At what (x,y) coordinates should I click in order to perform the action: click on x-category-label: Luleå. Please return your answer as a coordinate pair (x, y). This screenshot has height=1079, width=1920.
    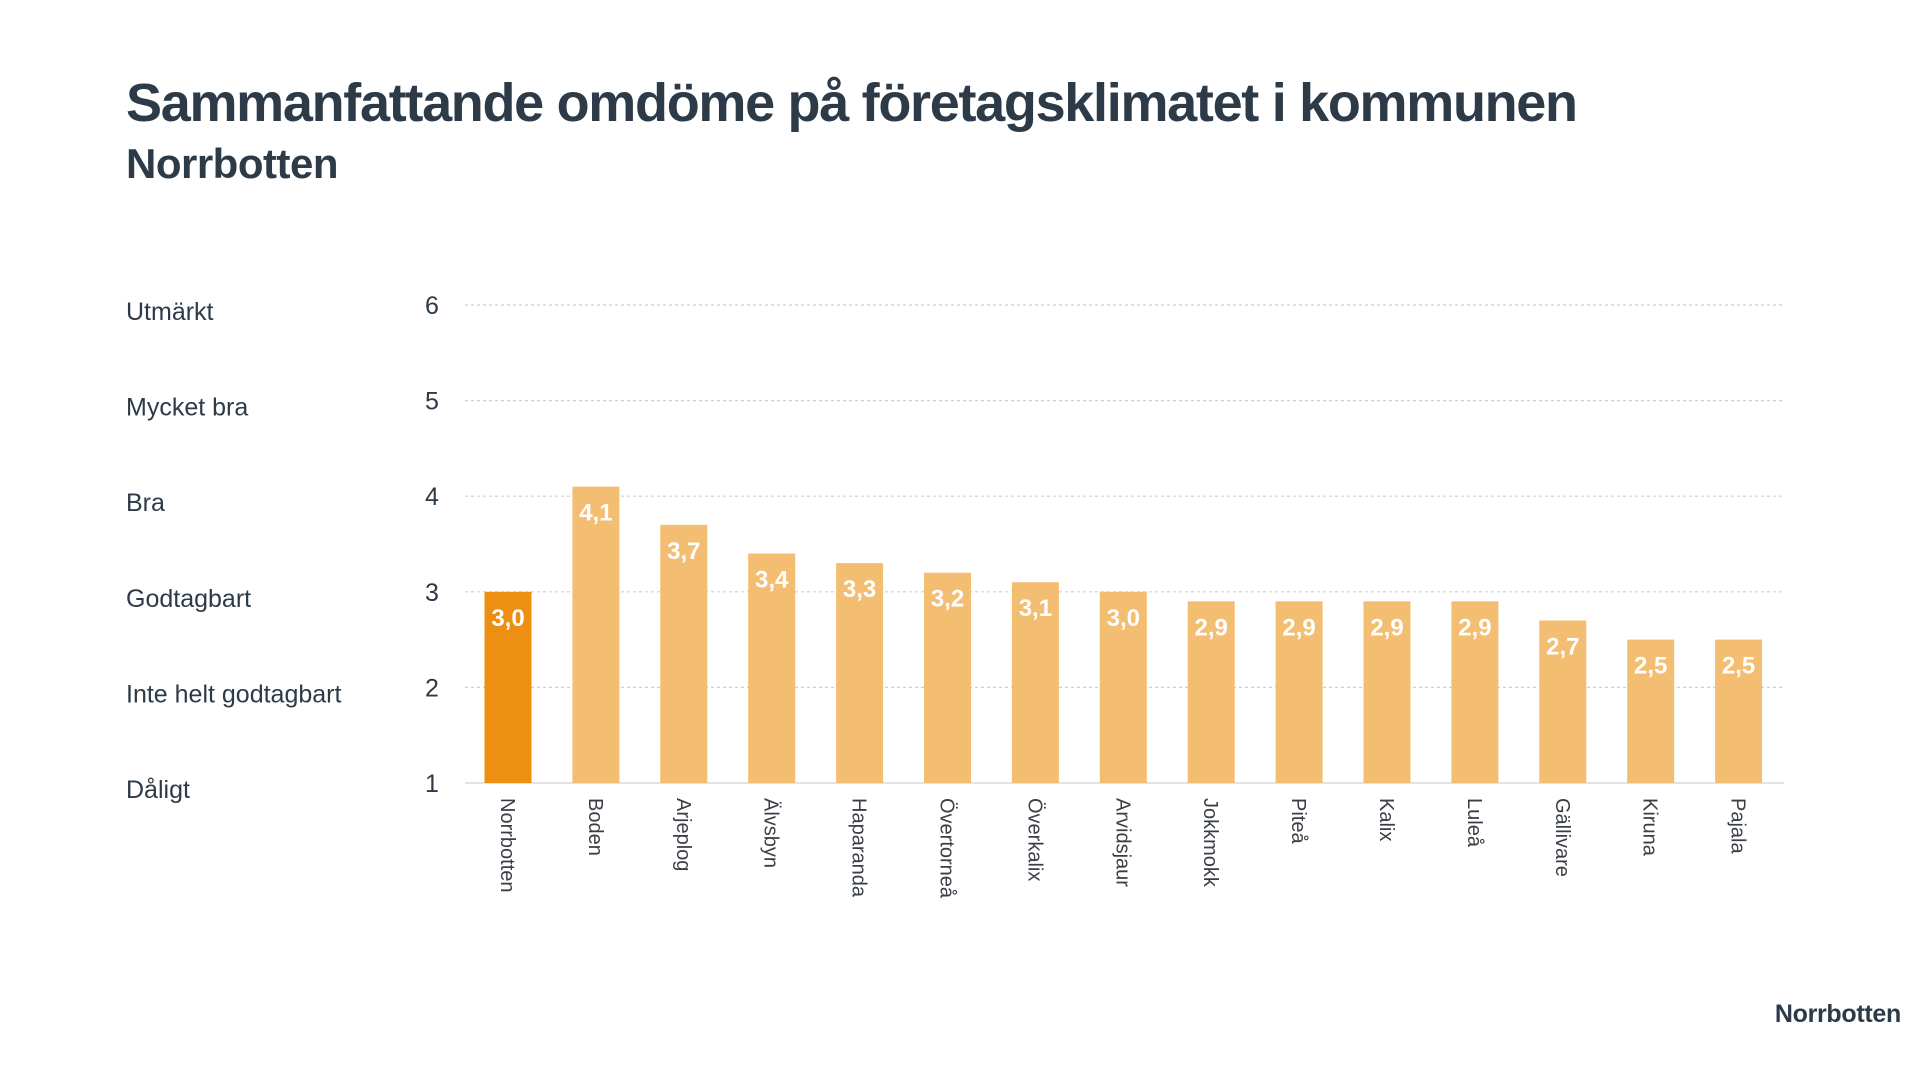
    Looking at the image, I should click on (1474, 823).